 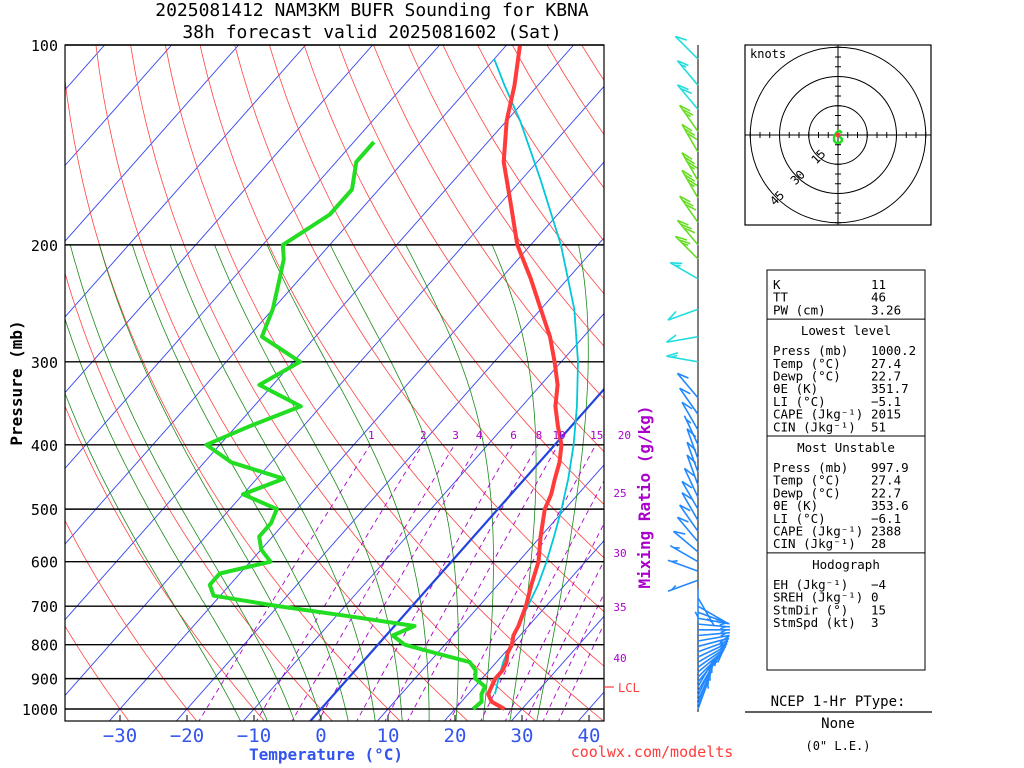 What do you see at coordinates (479, 435) in the screenshot?
I see `mixing-ratio-label: 4` at bounding box center [479, 435].